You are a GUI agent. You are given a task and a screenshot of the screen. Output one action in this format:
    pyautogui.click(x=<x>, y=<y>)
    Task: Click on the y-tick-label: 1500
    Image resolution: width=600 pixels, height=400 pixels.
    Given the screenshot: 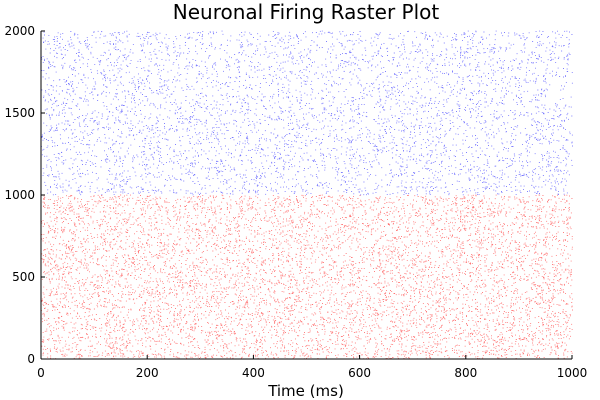 What is the action you would take?
    pyautogui.click(x=19, y=113)
    